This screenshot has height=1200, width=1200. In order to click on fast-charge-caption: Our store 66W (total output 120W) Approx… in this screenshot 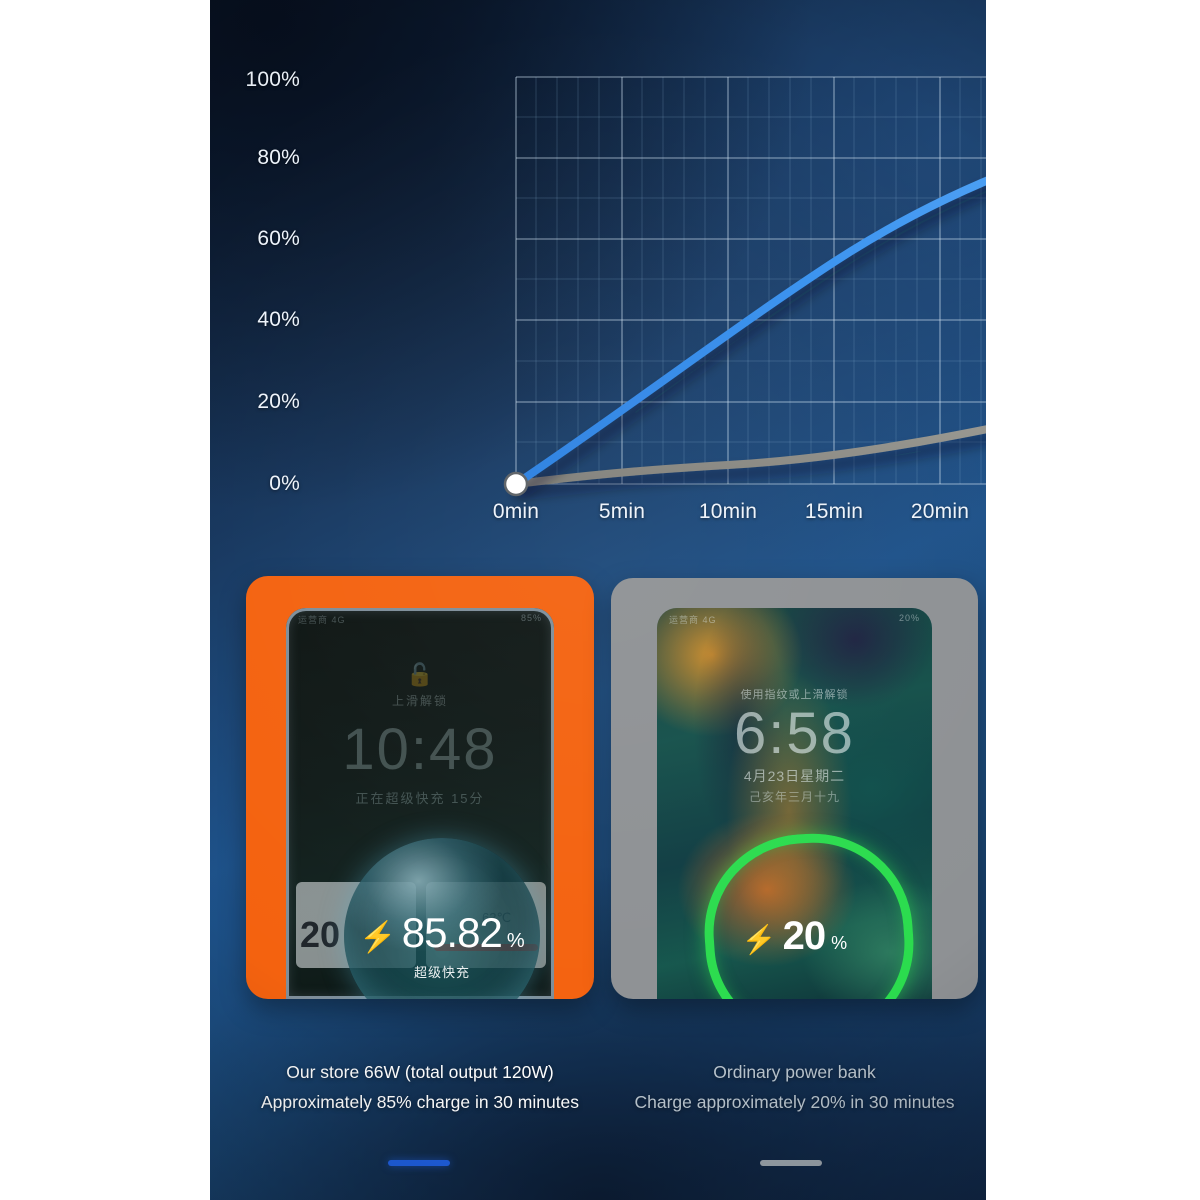, I will do `click(420, 1087)`.